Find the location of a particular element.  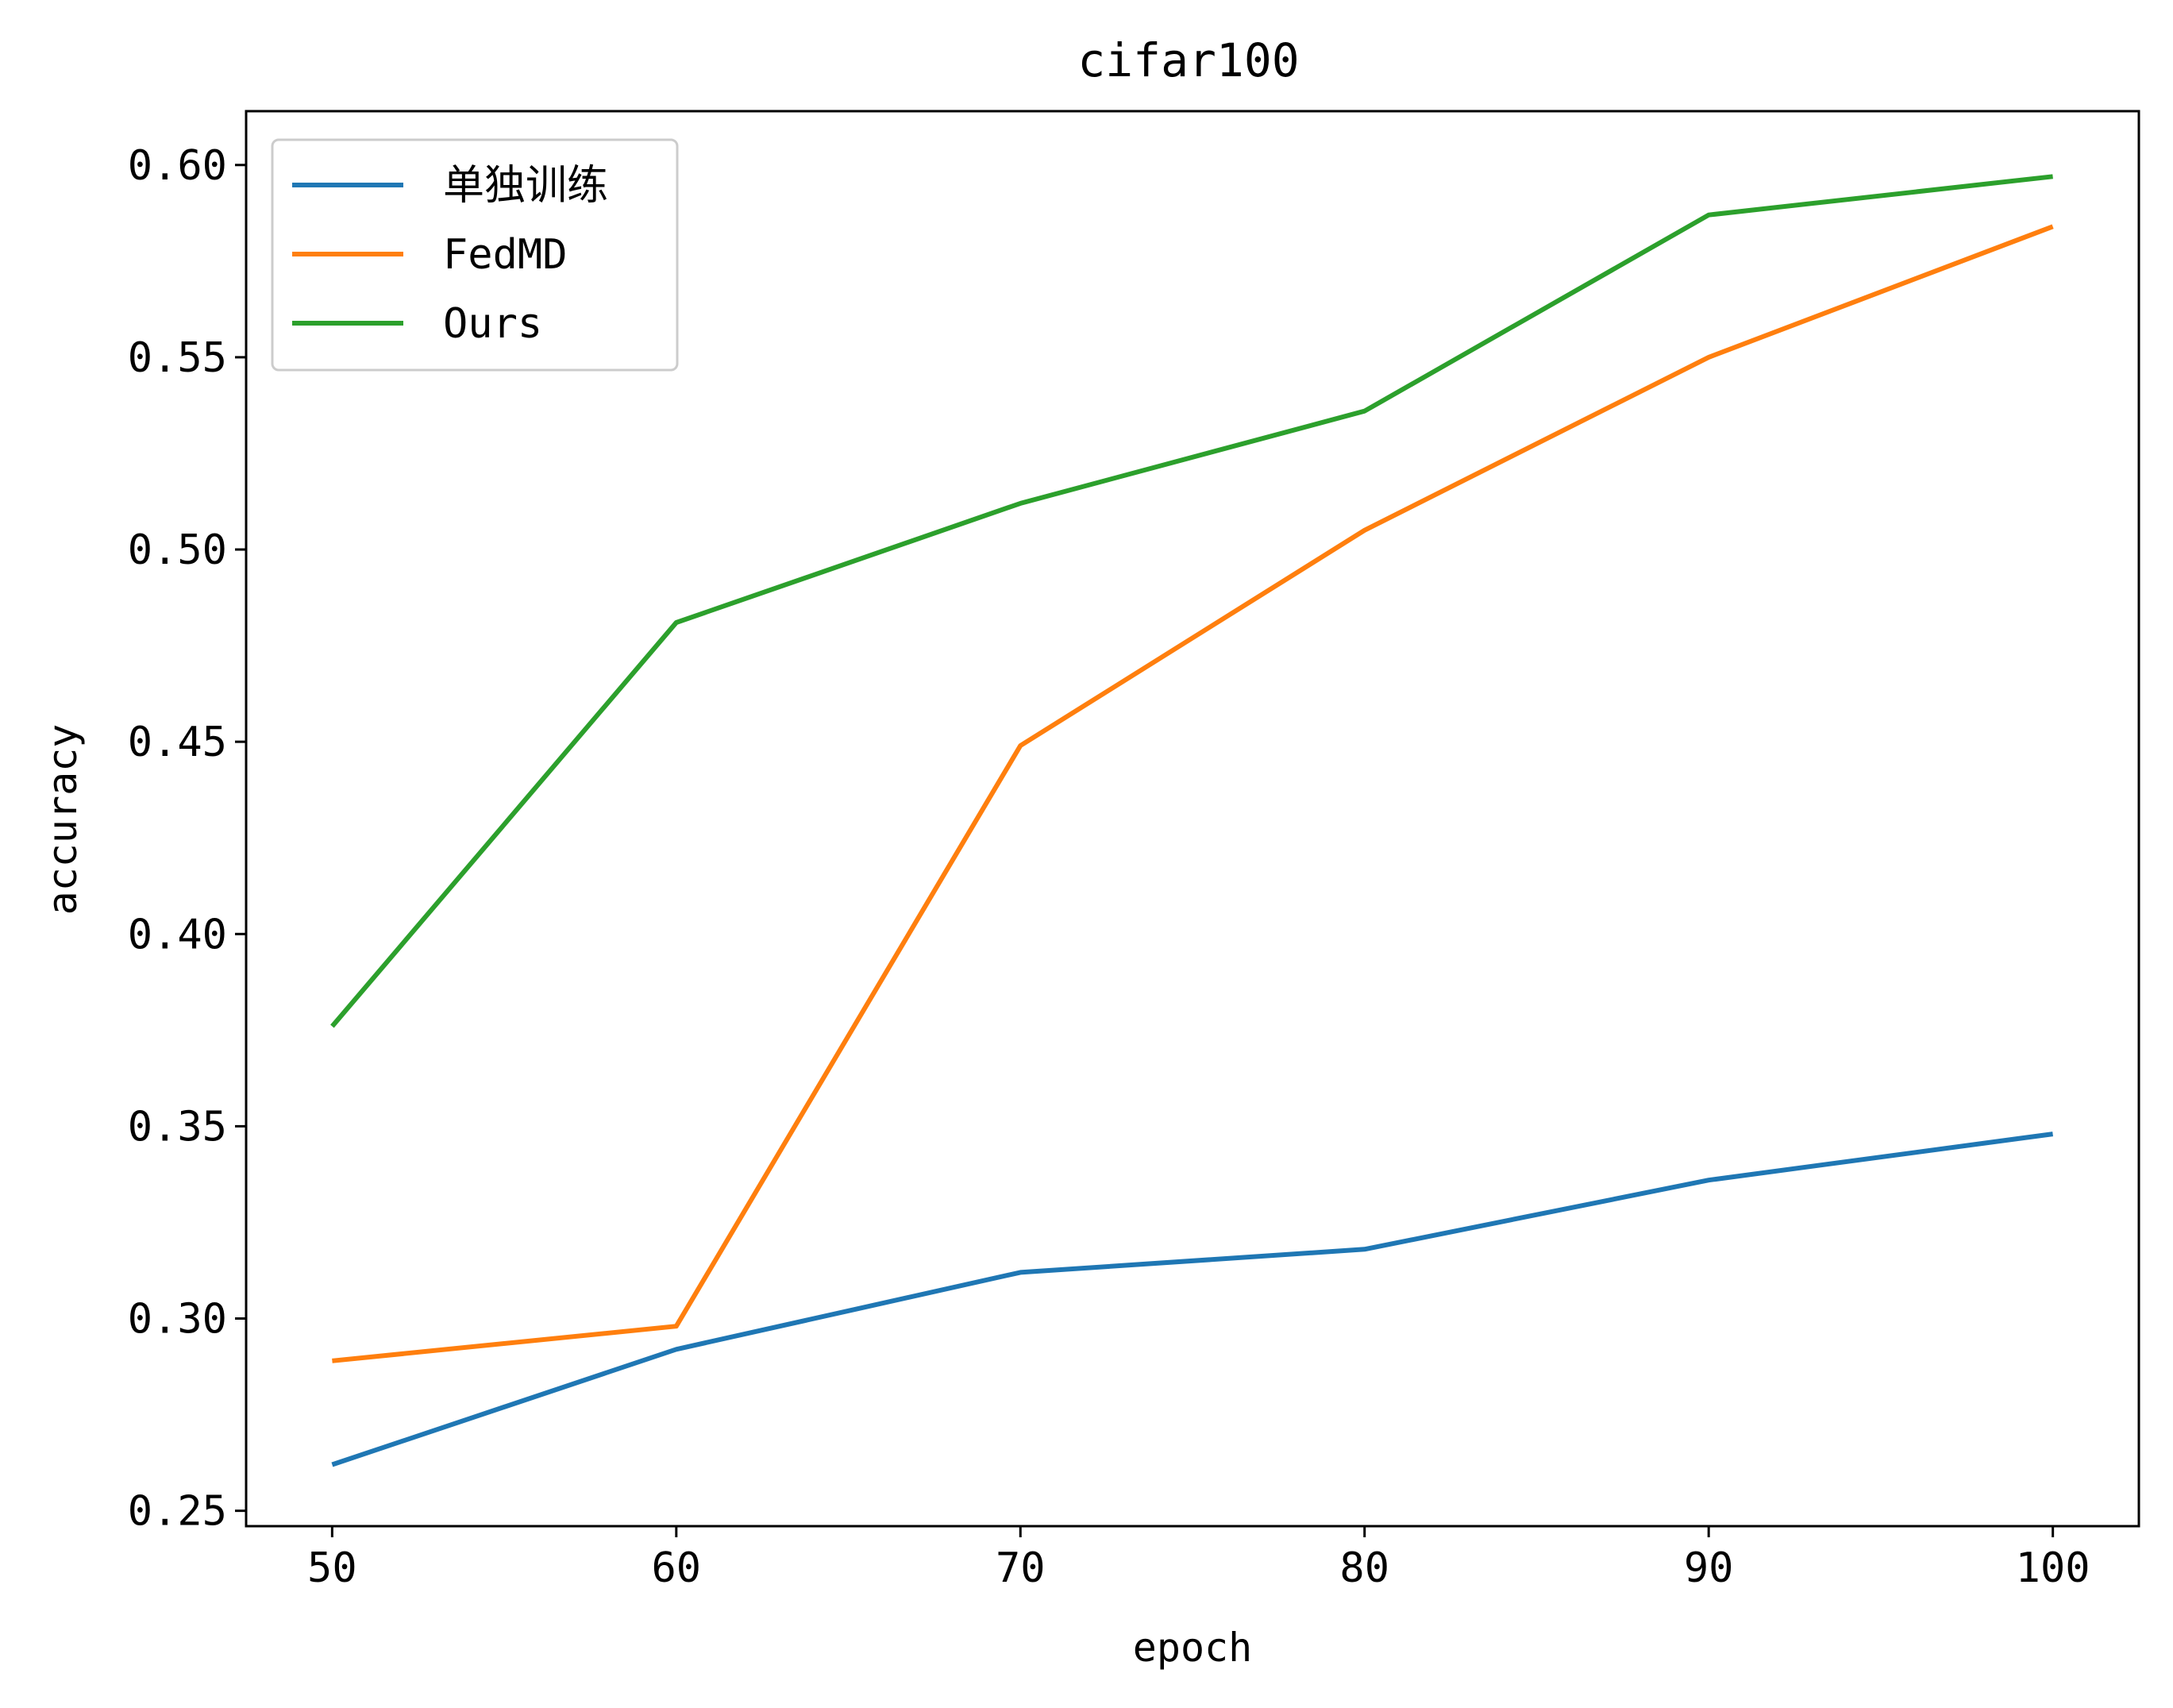

y-tick-label: 0.60 is located at coordinates (178, 166).